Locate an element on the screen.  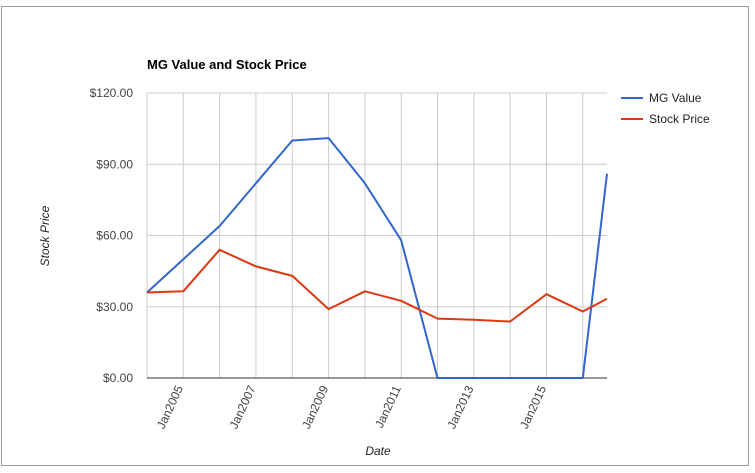
legend-item-mg-value: MG Value is located at coordinates (661, 98).